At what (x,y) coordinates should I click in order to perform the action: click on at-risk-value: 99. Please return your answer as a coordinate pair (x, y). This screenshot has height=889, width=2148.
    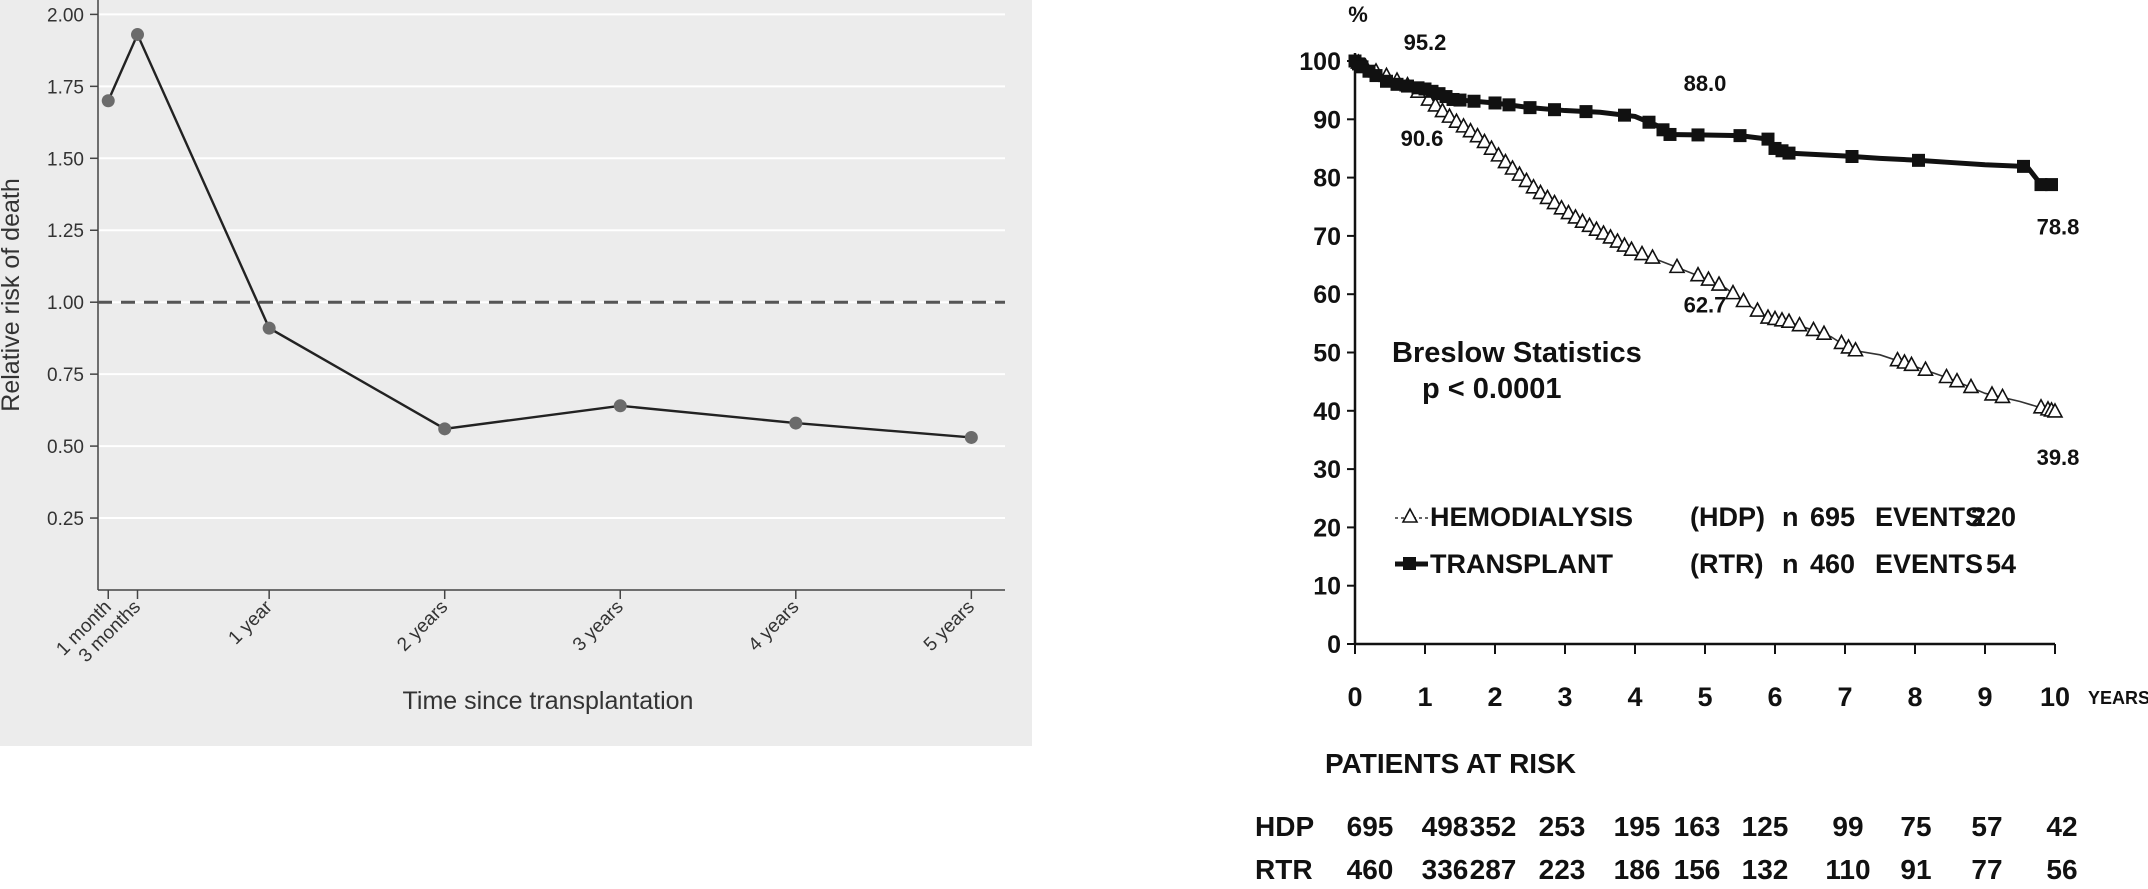
    Looking at the image, I should click on (1847, 826).